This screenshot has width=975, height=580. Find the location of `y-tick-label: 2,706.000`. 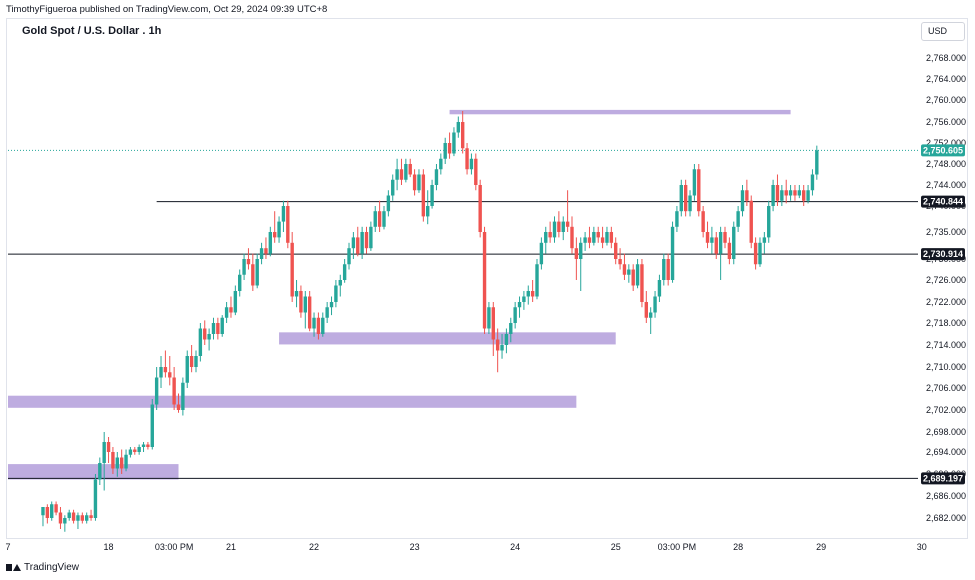

y-tick-label: 2,706.000 is located at coordinates (946, 388).